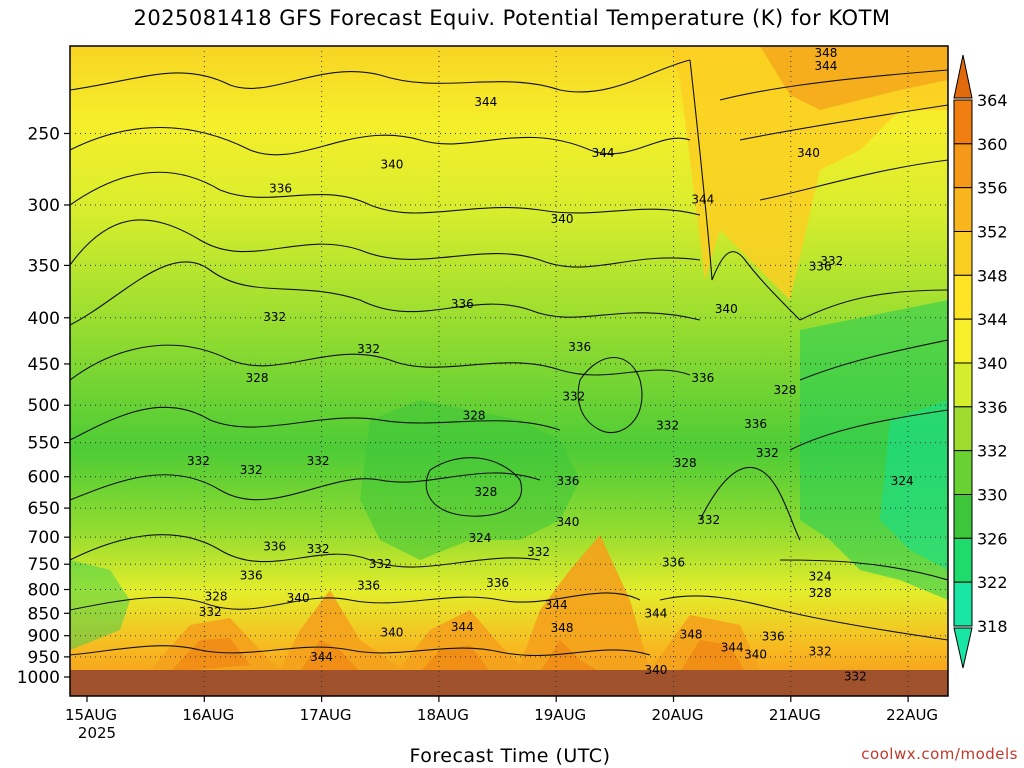 The height and width of the screenshot is (768, 1024). I want to click on y-tick-label: 650, so click(44, 509).